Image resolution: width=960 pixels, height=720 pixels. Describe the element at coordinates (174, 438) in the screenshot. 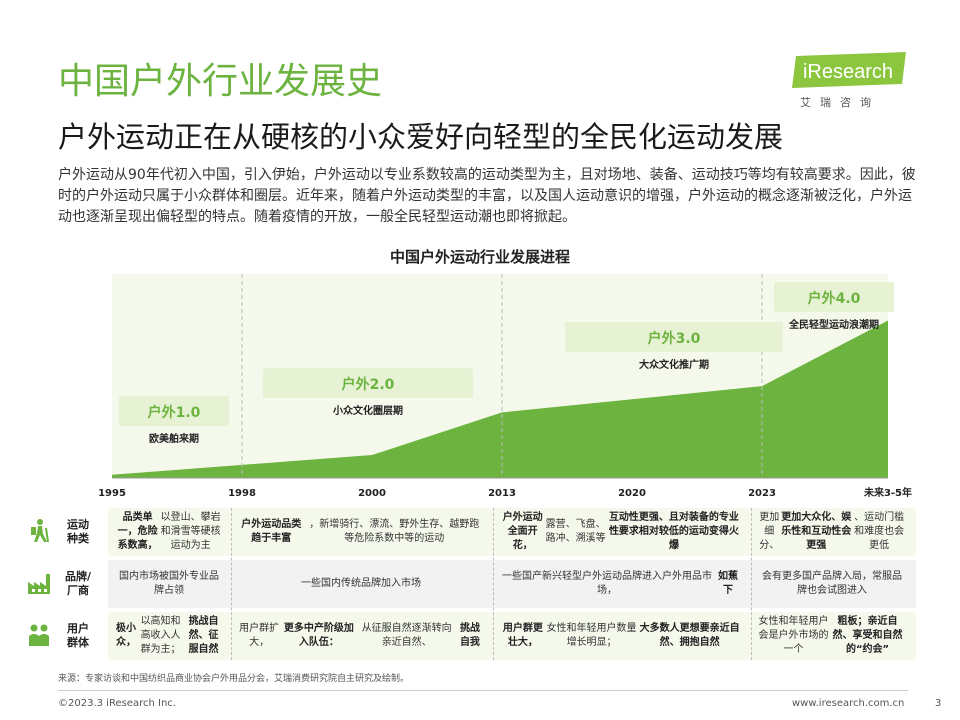

I see `phase-desc: 欧美舶来期` at that location.